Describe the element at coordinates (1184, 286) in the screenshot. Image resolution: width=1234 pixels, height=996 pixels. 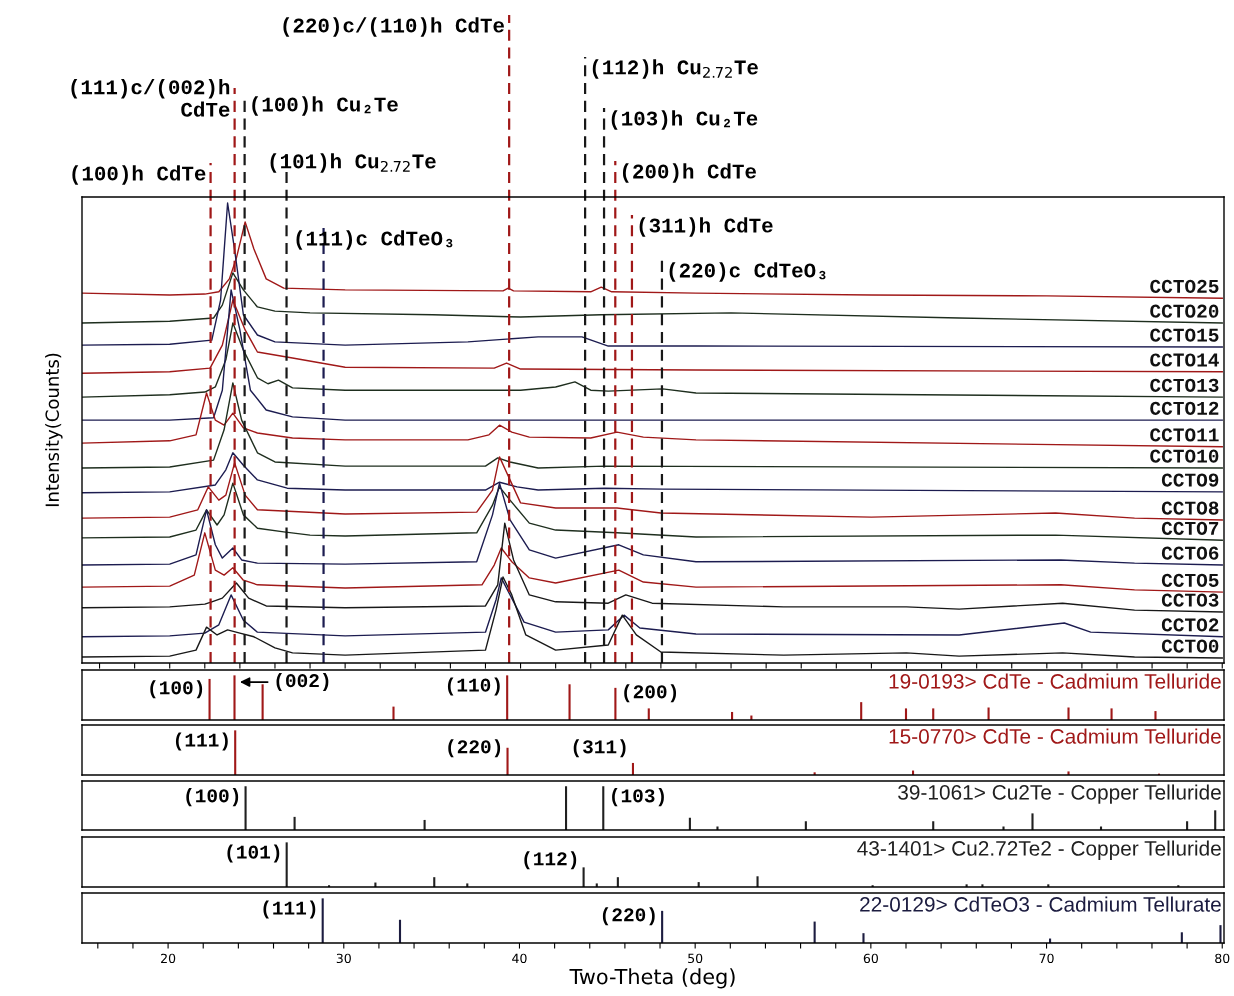
I see `series-label: CCTO25` at that location.